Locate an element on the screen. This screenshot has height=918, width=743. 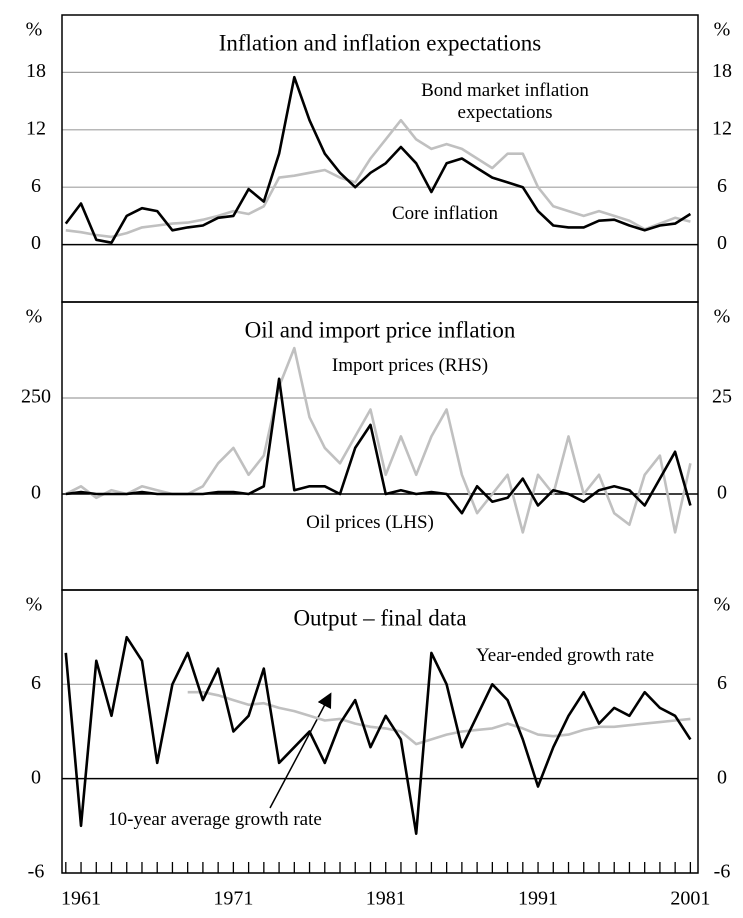
series-label: Bond market inflation expectations is located at coordinates (505, 101).